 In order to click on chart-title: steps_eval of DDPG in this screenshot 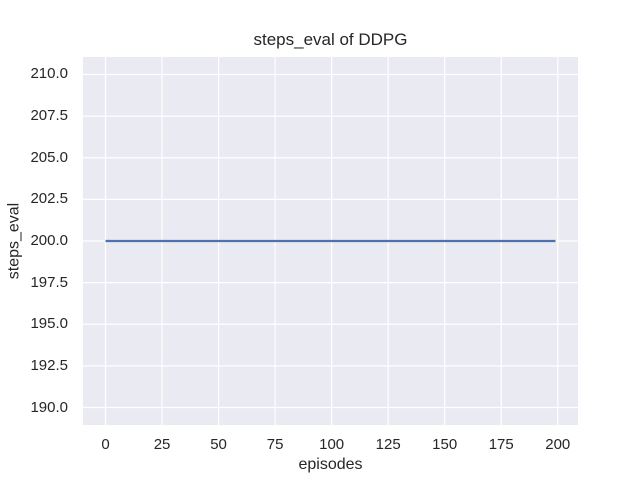, I will do `click(330, 39)`.